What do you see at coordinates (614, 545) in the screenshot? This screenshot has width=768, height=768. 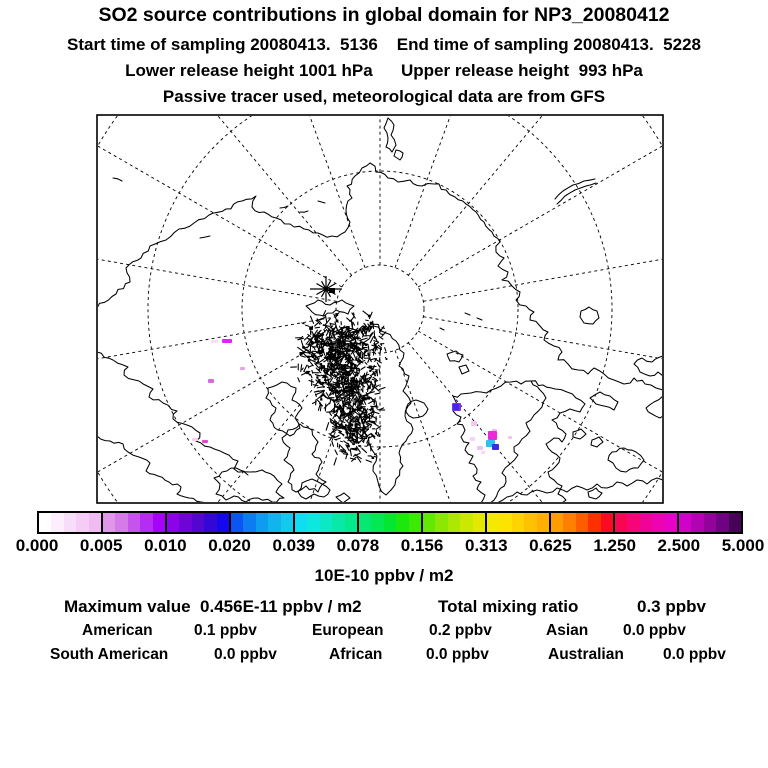 I see `colorbar-tick-label: 1.250` at bounding box center [614, 545].